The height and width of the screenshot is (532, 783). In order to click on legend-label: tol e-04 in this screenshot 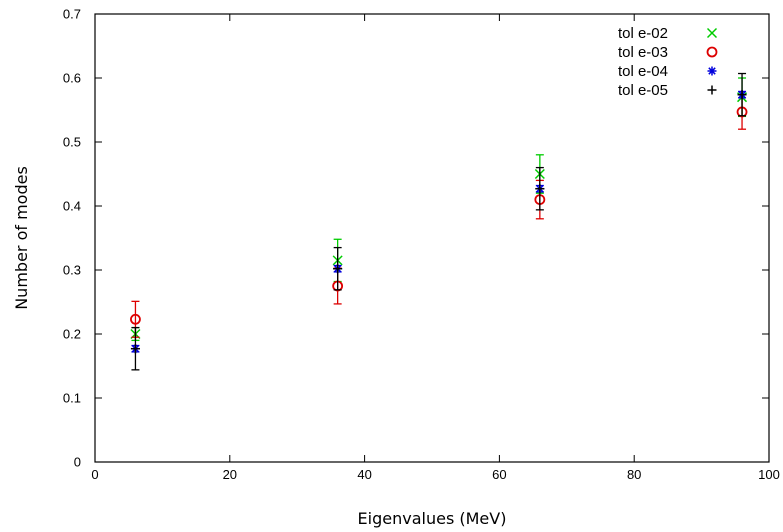, I will do `click(643, 71)`.